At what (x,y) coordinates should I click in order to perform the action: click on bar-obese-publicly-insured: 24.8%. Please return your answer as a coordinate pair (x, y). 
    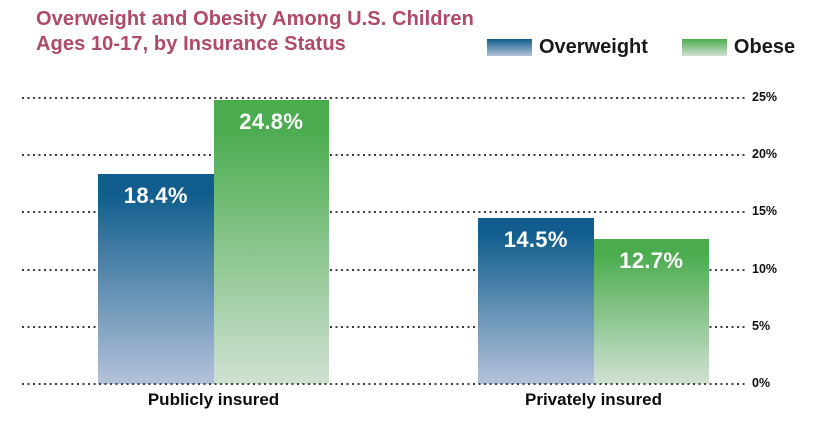
    Looking at the image, I should click on (271, 242).